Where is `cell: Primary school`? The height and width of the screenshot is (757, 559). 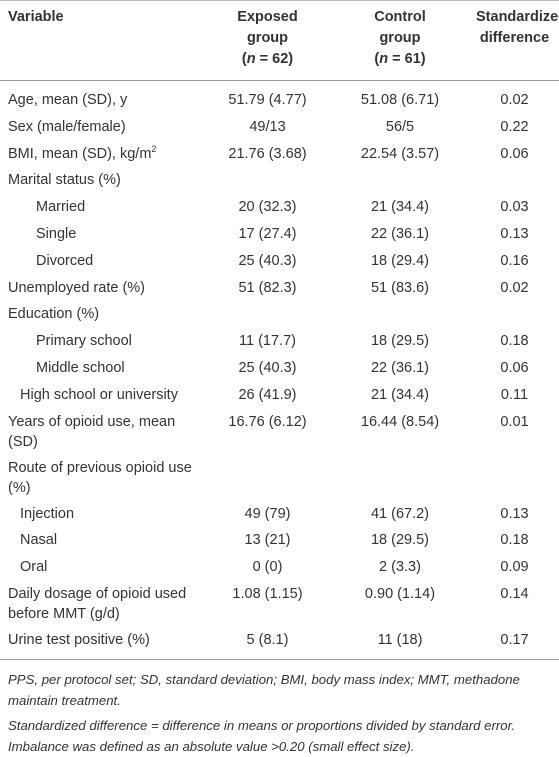 cell: Primary school is located at coordinates (84, 341).